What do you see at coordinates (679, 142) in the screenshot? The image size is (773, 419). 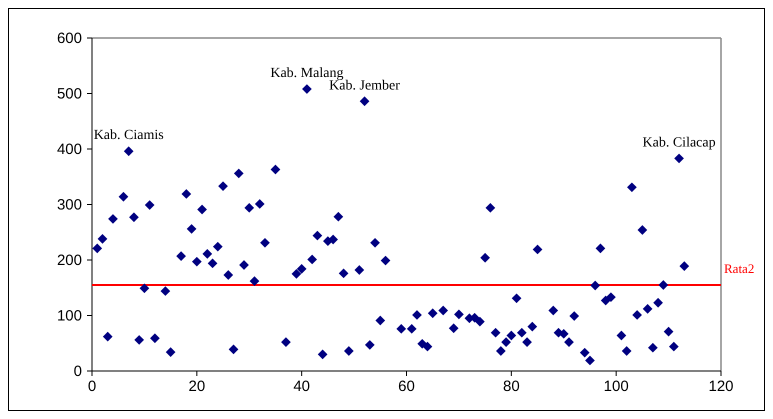 I see `annotation: Kab. Cilacap` at bounding box center [679, 142].